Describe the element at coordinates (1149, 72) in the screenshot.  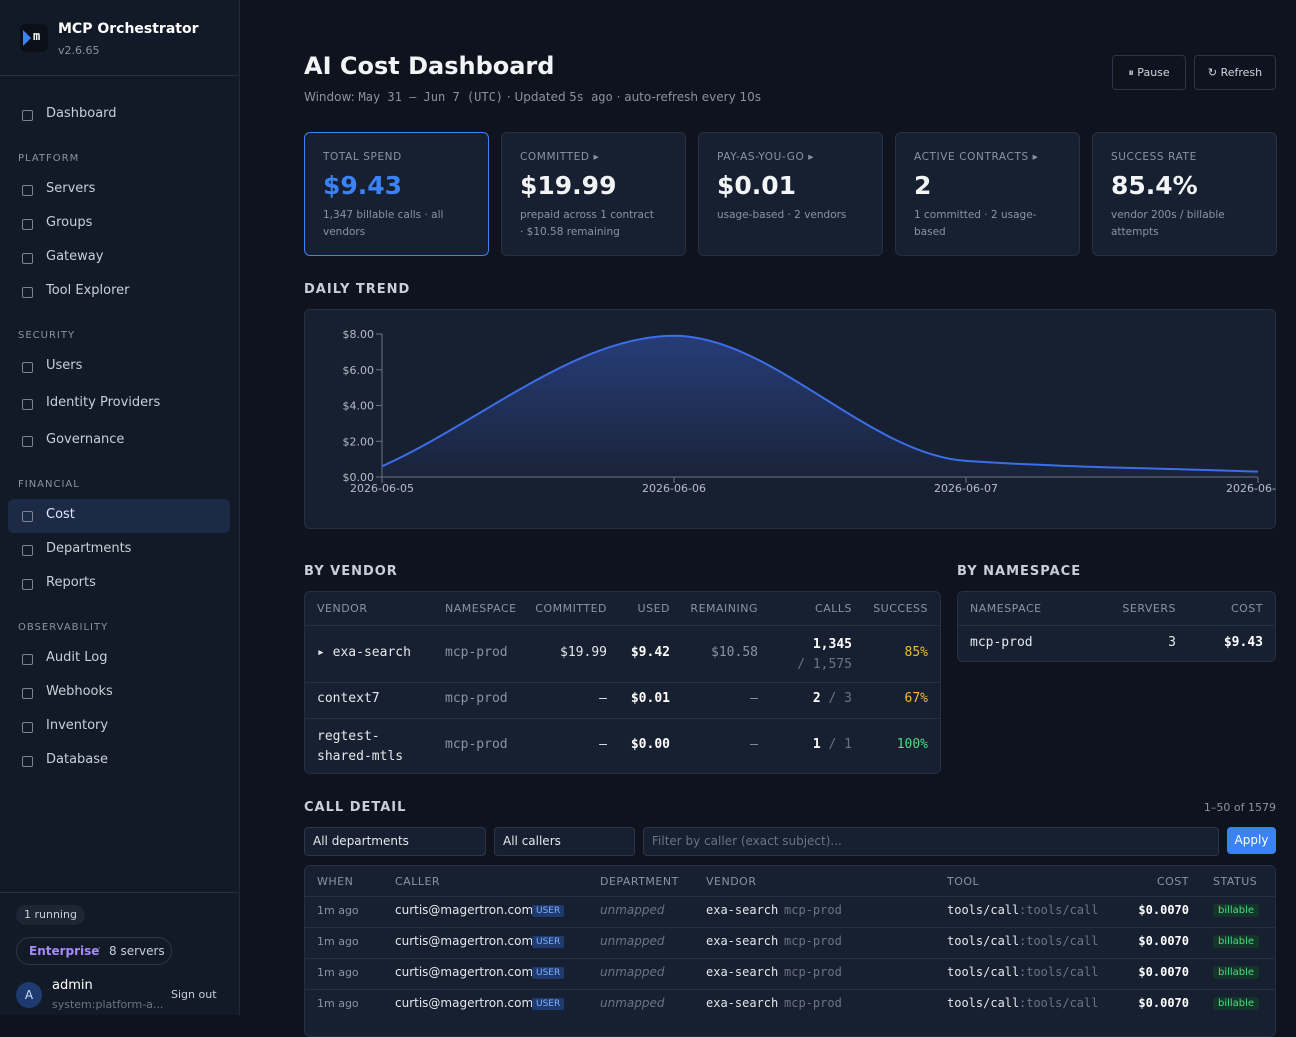
I see `pause-button: ⏸ Pause` at that location.